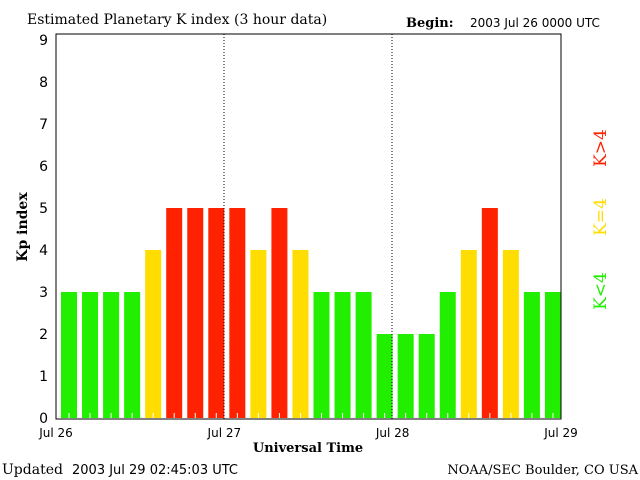  What do you see at coordinates (43, 167) in the screenshot?
I see `y-tick-label: 6` at bounding box center [43, 167].